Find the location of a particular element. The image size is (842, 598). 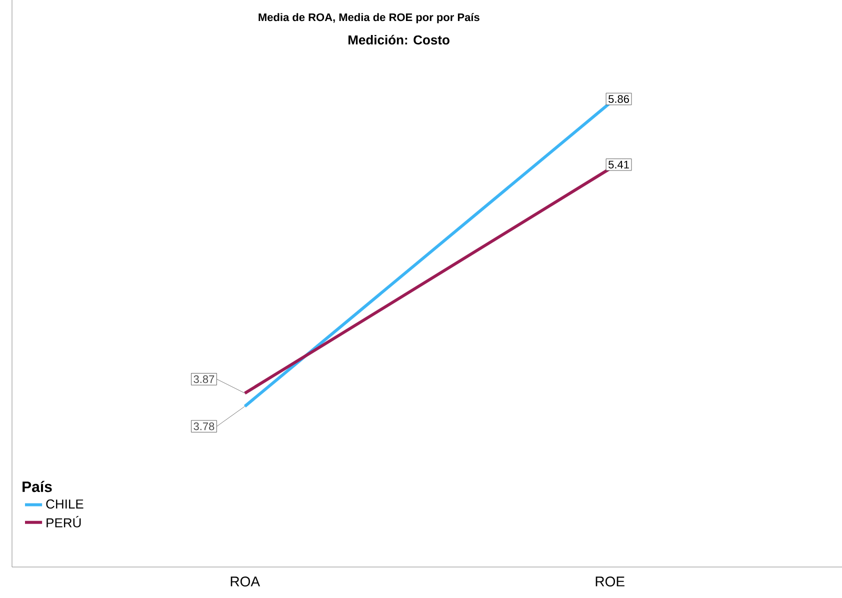

data-label: 5.86 is located at coordinates (618, 99).